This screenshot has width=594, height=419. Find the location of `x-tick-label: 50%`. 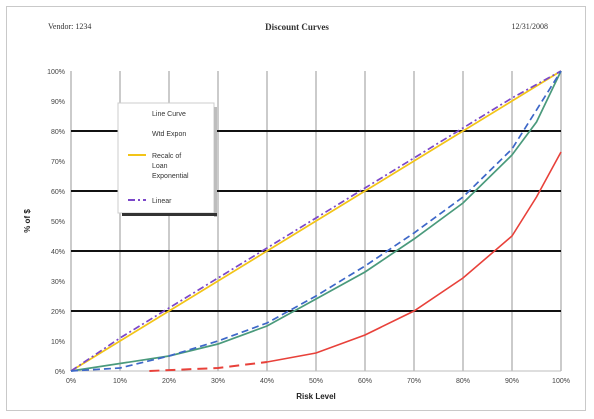

x-tick-label: 50% is located at coordinates (316, 381).